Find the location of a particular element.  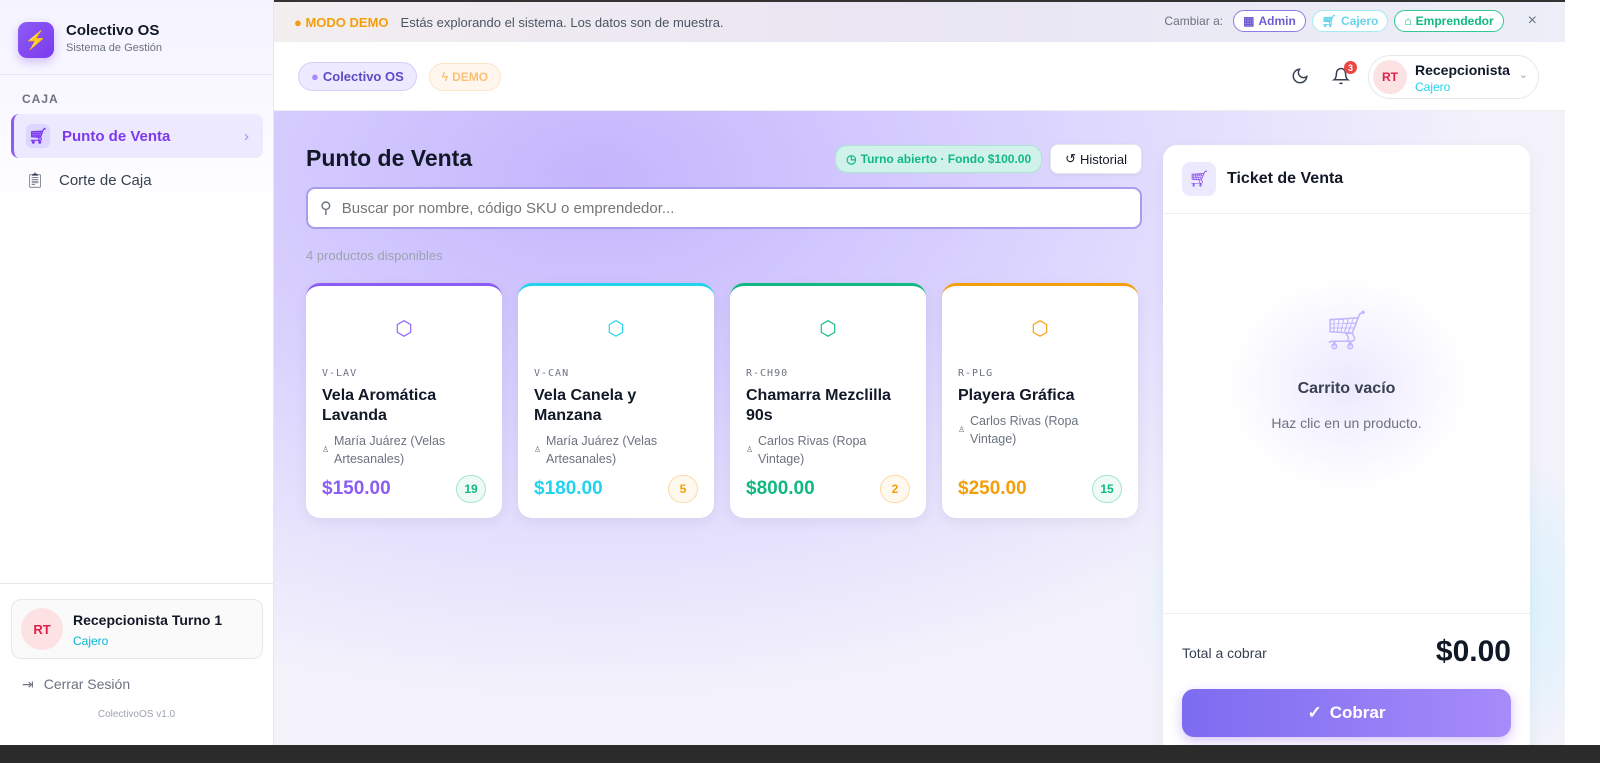

search-icon: ⚲ is located at coordinates (326, 208).